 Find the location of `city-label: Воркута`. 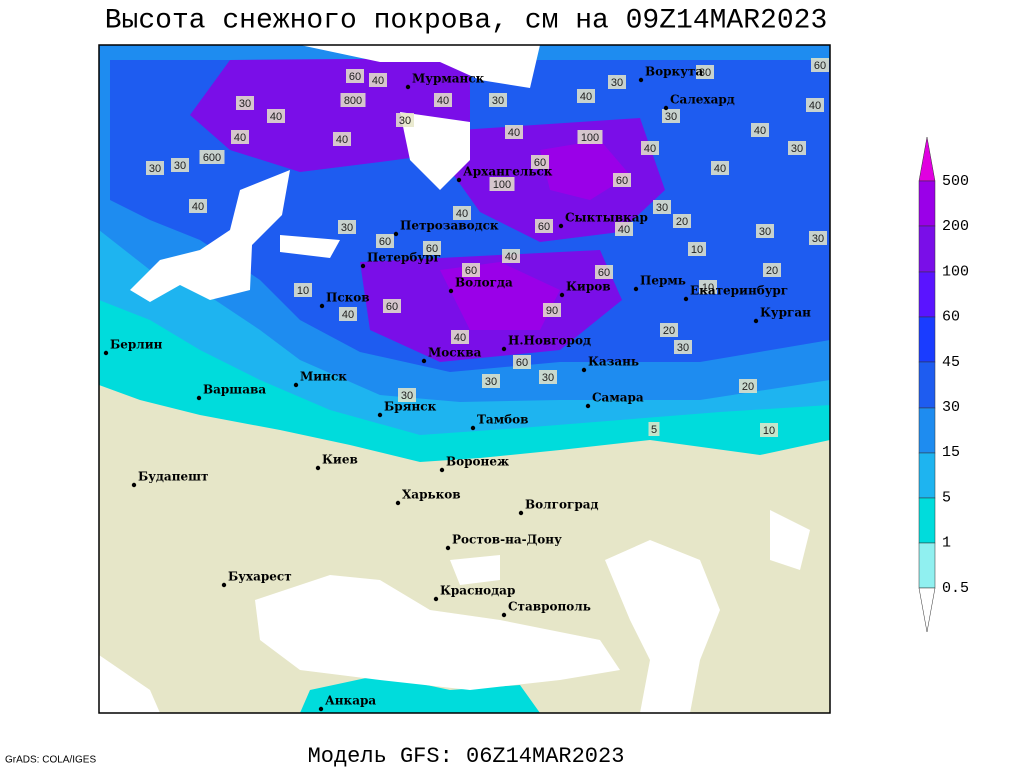

city-label: Воркута is located at coordinates (674, 72).